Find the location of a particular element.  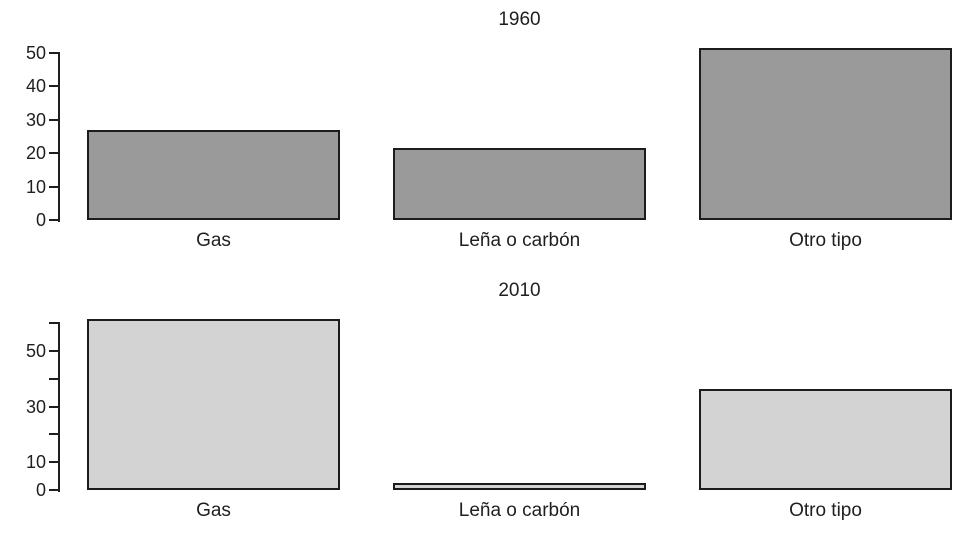

chart-title: 2010 is located at coordinates (519, 290).